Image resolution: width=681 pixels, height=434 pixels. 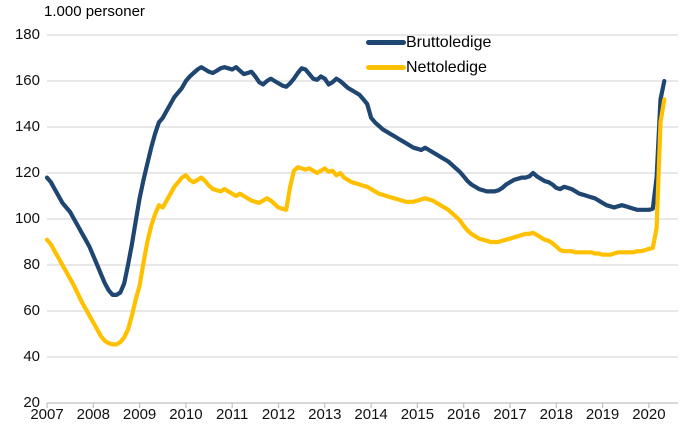 What do you see at coordinates (602, 414) in the screenshot?
I see `x-tick-label: 2019` at bounding box center [602, 414].